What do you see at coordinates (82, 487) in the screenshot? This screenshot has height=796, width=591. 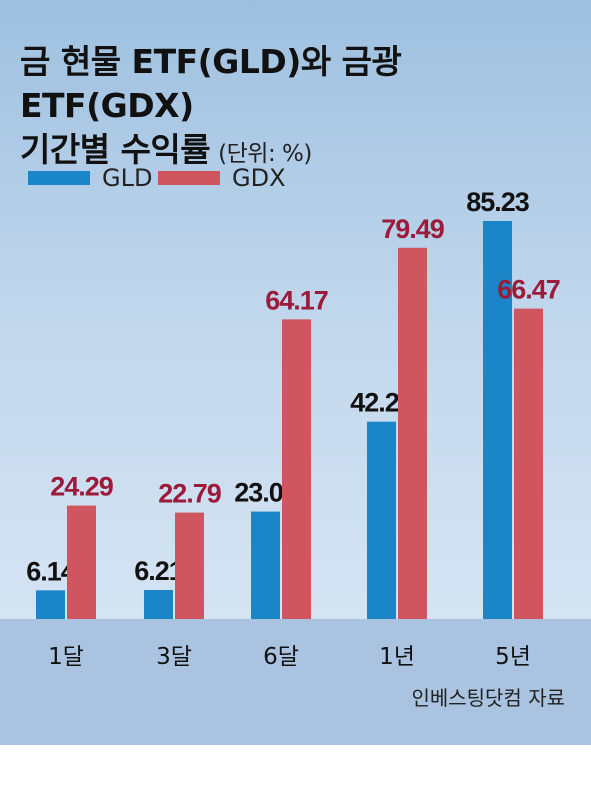 I see `value-label-gdx-1: 24.29` at bounding box center [82, 487].